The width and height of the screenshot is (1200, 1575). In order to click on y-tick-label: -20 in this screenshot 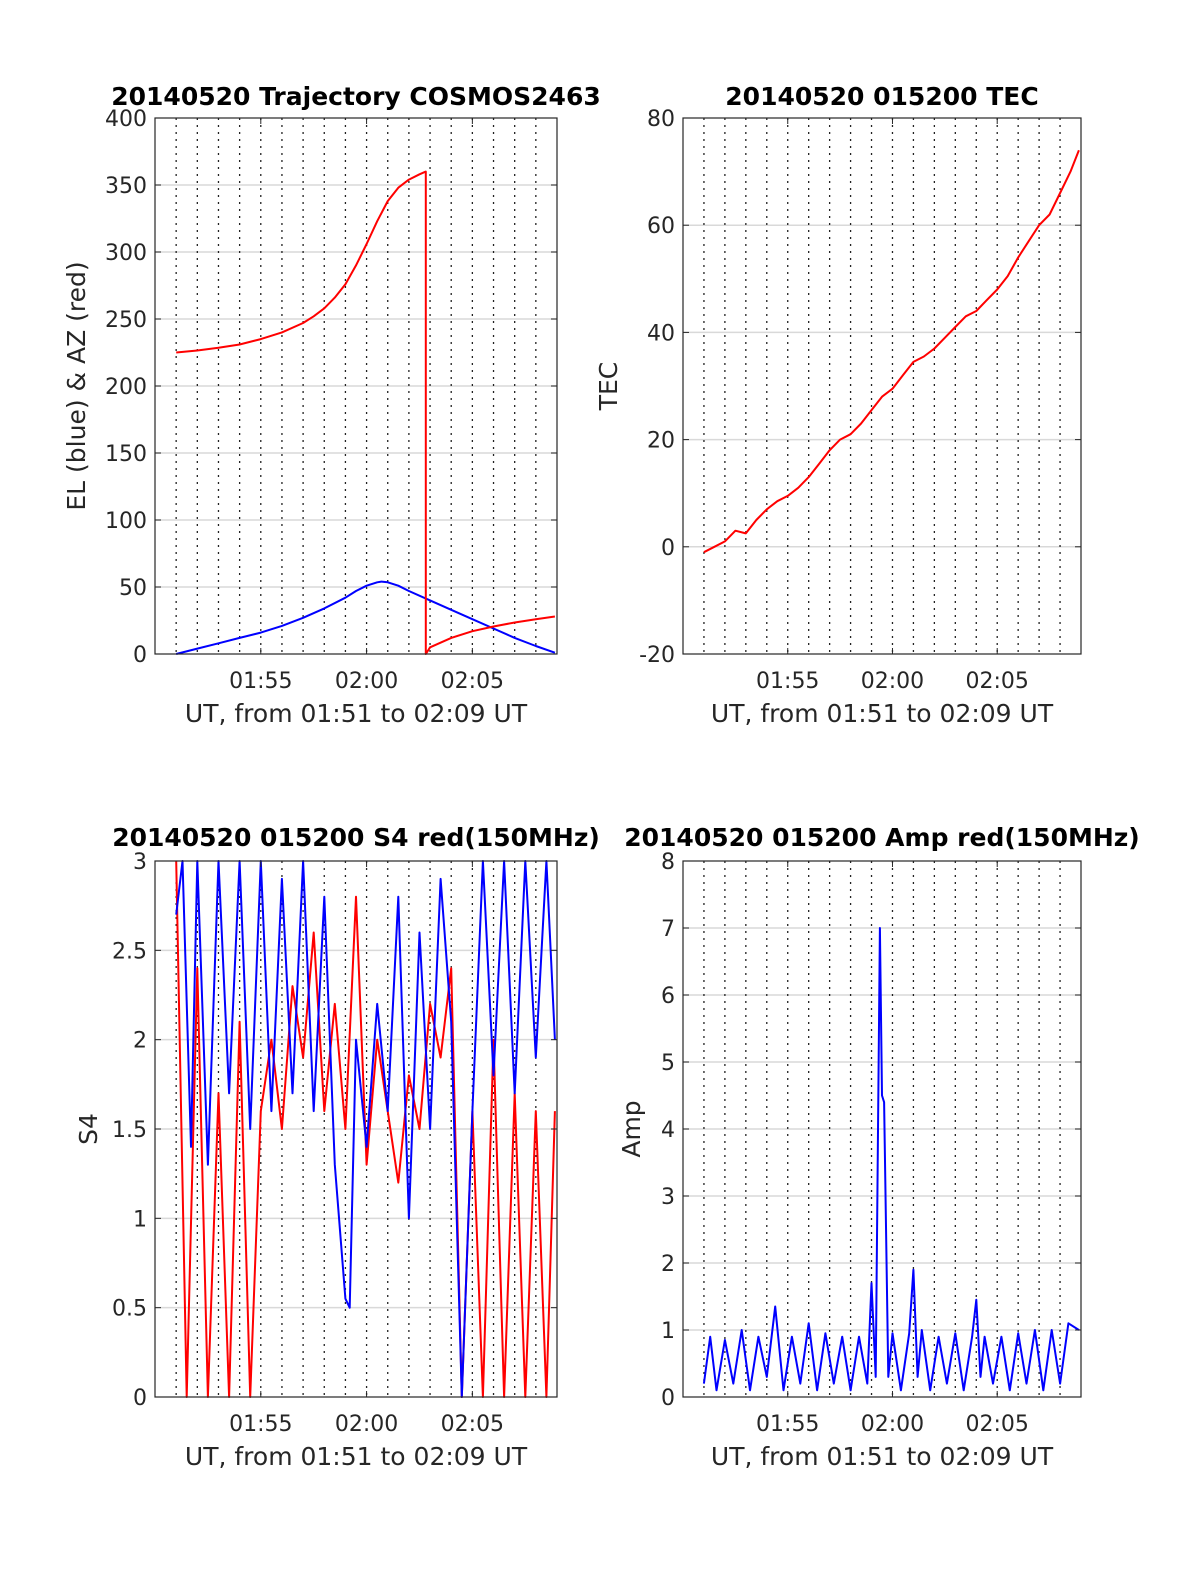, I will do `click(657, 655)`.